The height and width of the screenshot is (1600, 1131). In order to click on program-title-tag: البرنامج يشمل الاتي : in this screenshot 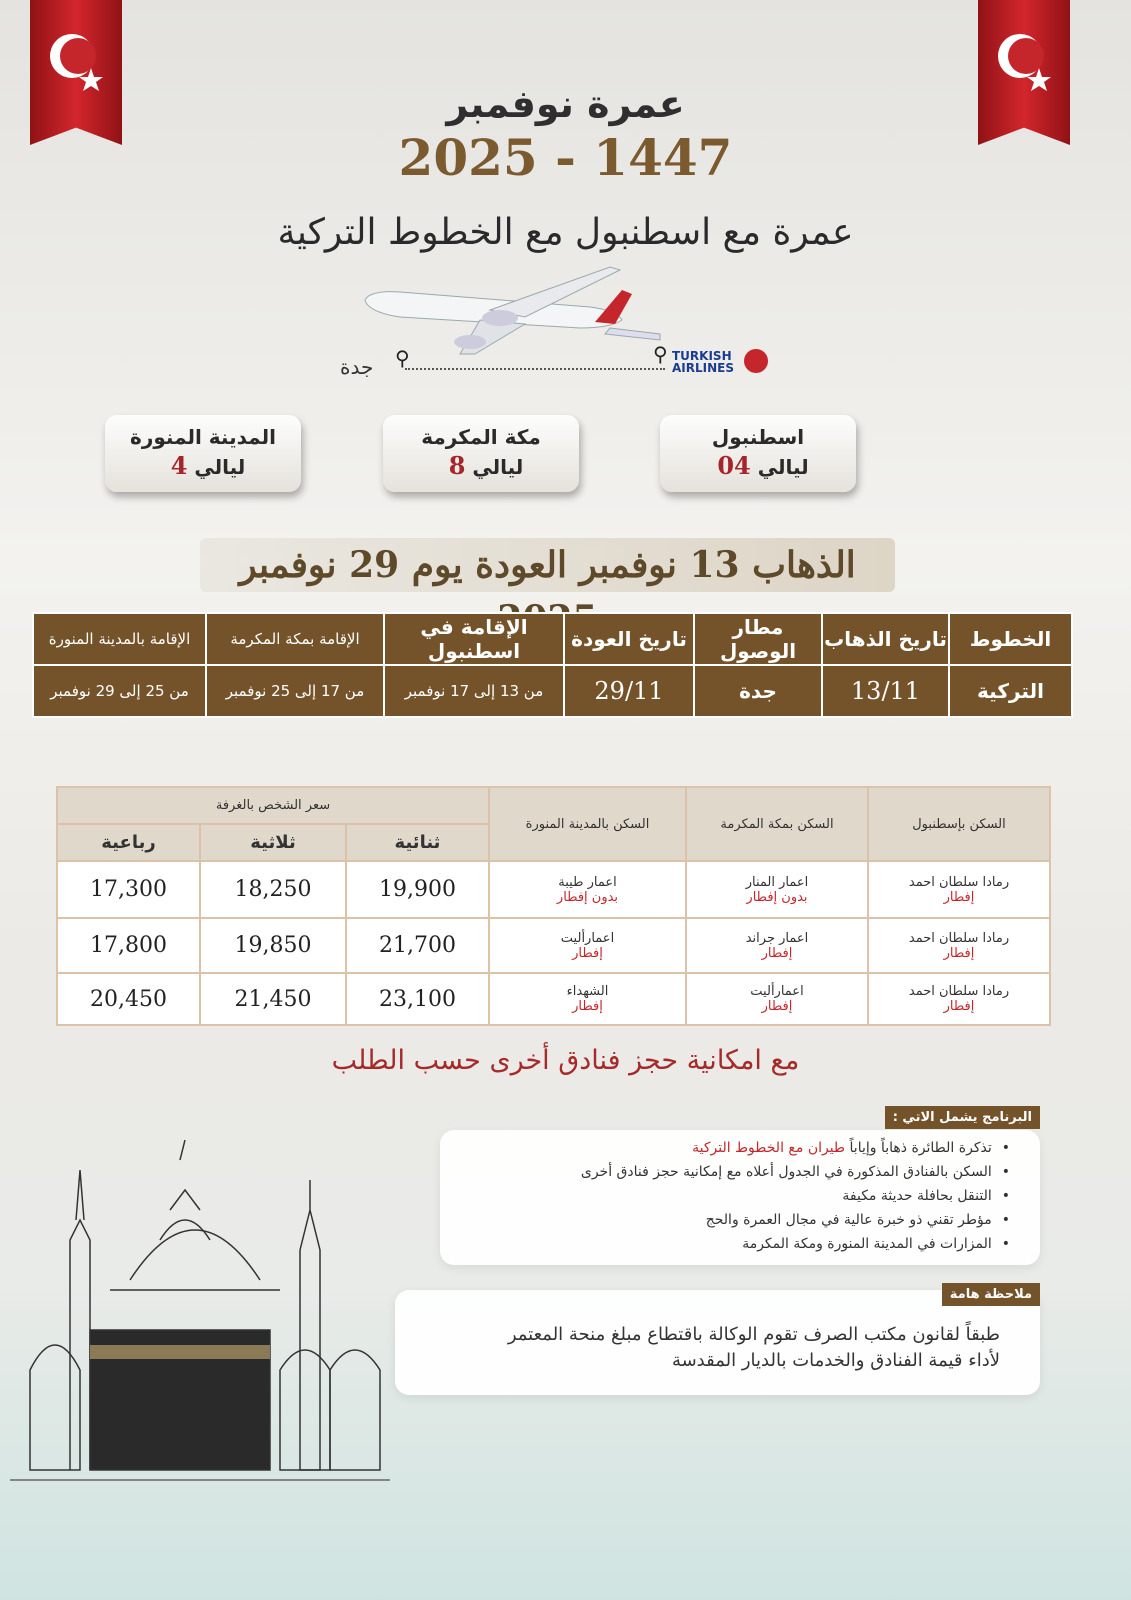, I will do `click(962, 1117)`.